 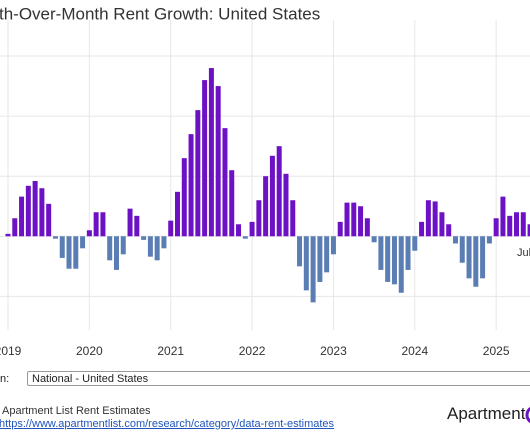 What do you see at coordinates (5, 379) in the screenshot?
I see `location-label: n:` at bounding box center [5, 379].